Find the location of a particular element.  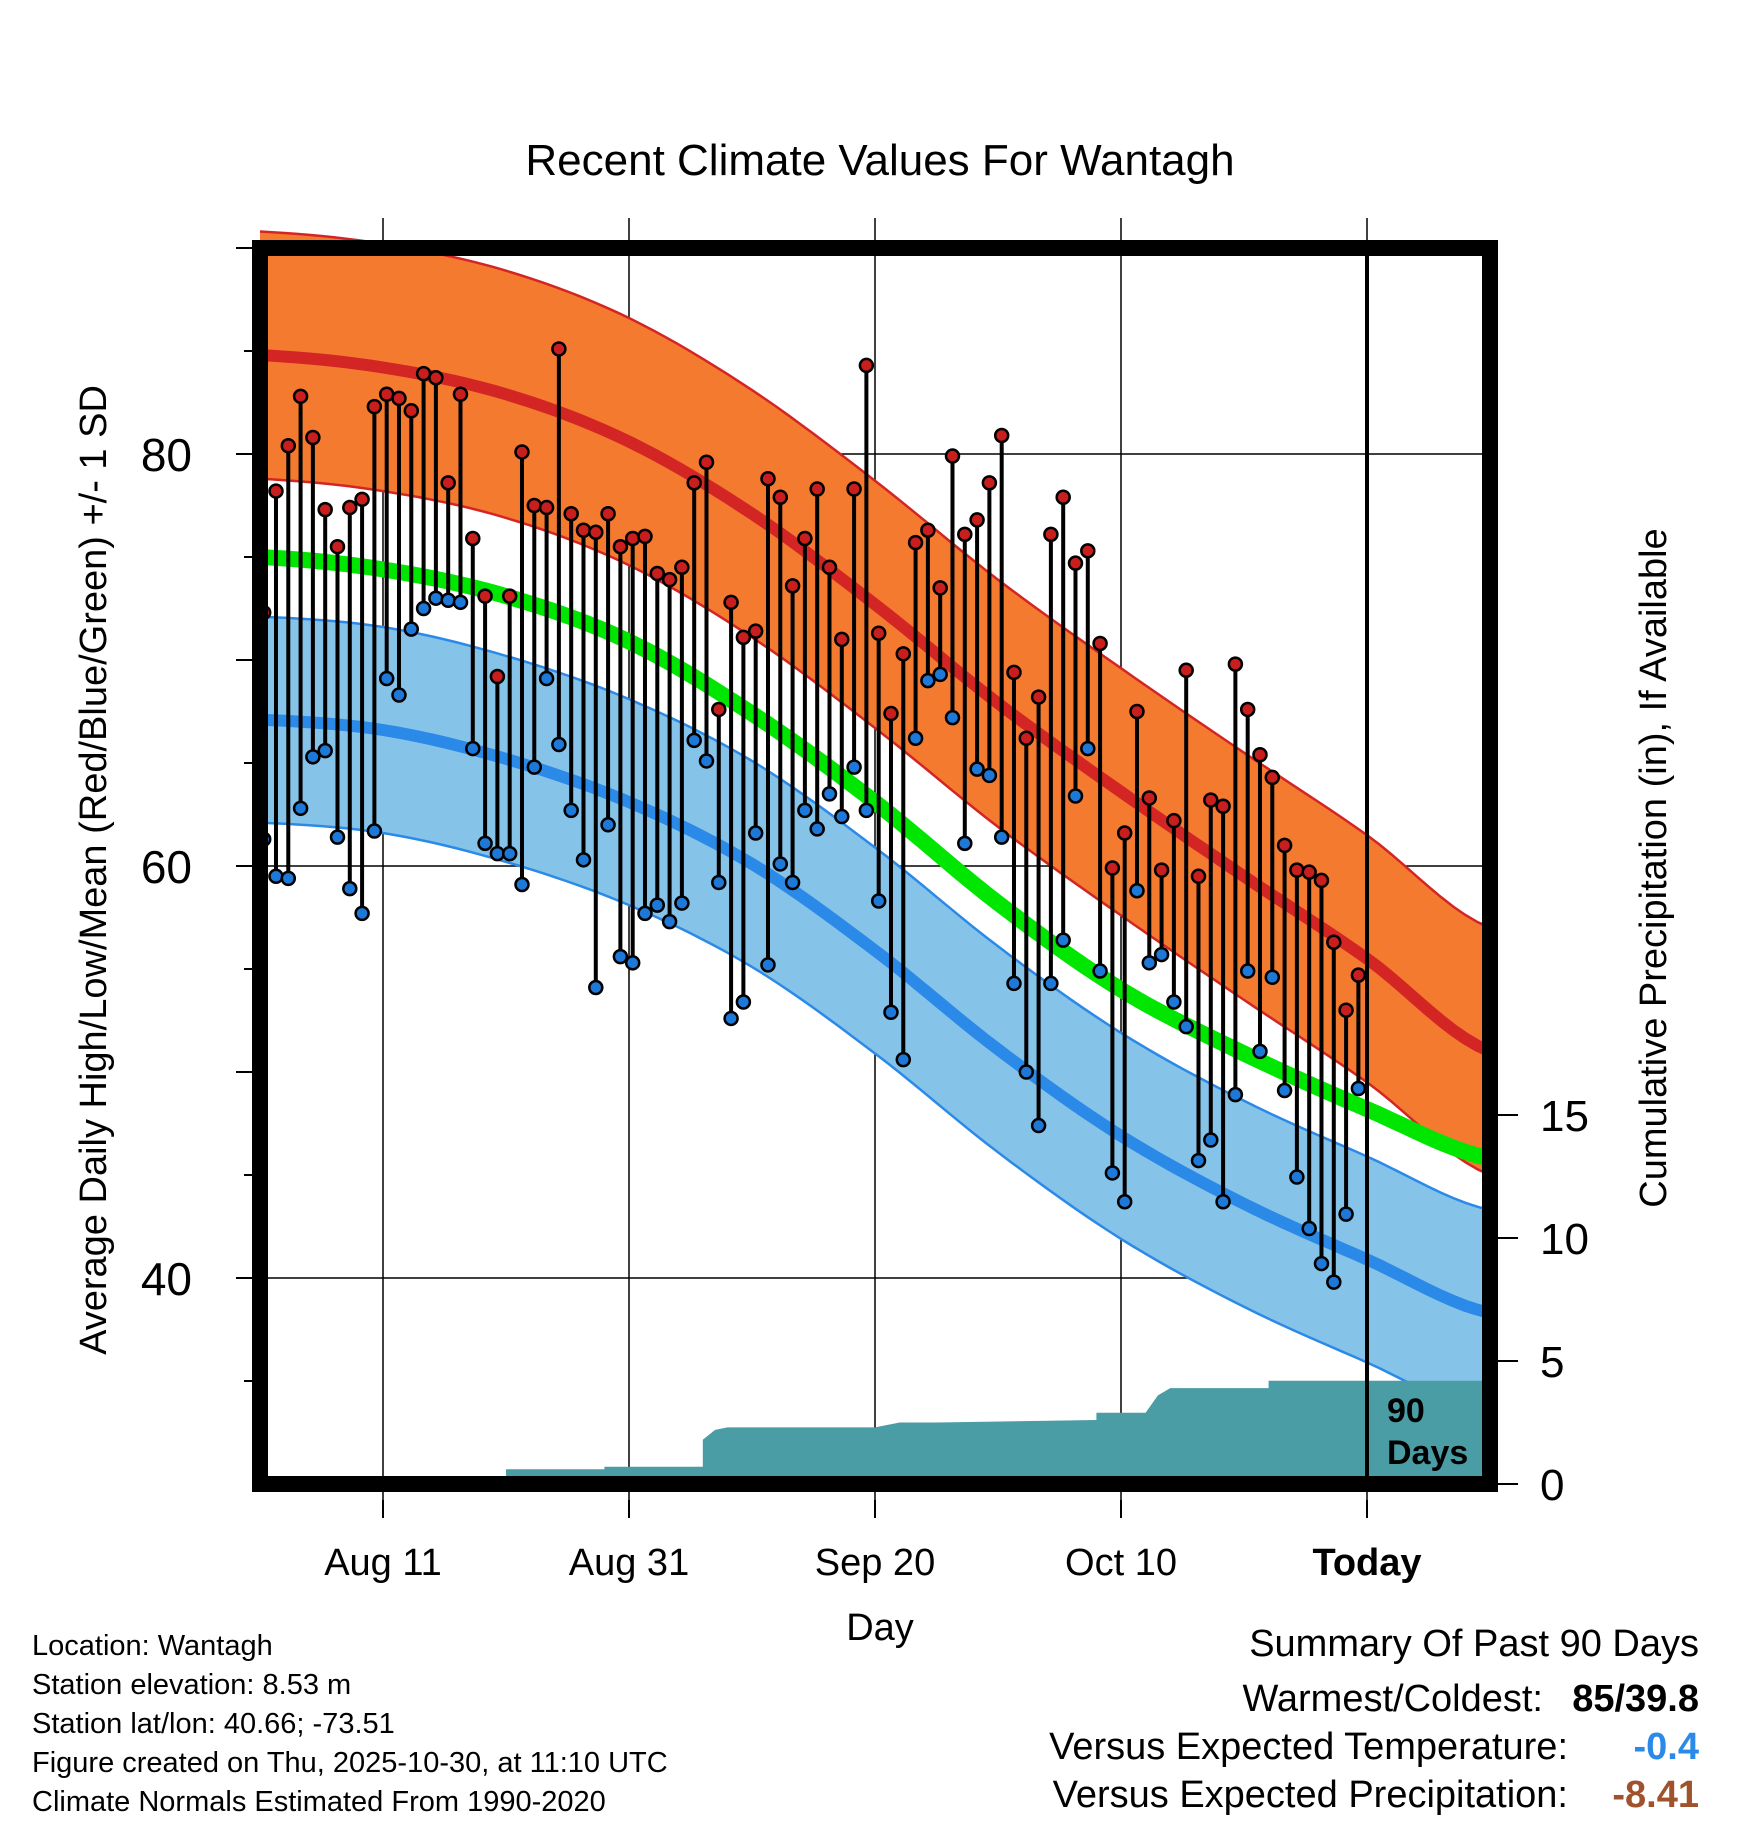

info-location: Location: Wantagh is located at coordinates (152, 1646).